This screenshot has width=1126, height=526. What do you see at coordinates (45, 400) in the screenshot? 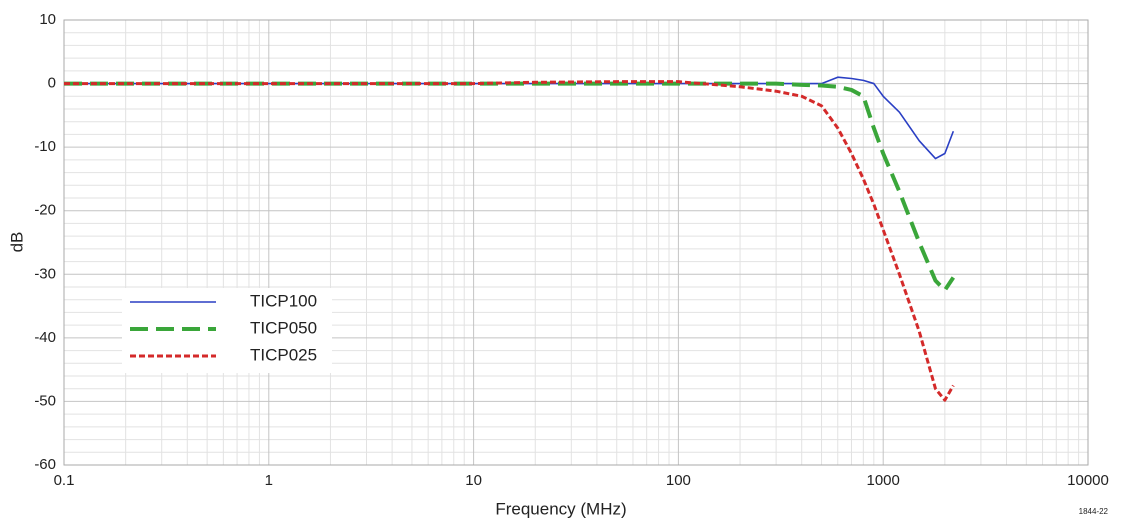
I see `y-tick-label: -50` at bounding box center [45, 400].